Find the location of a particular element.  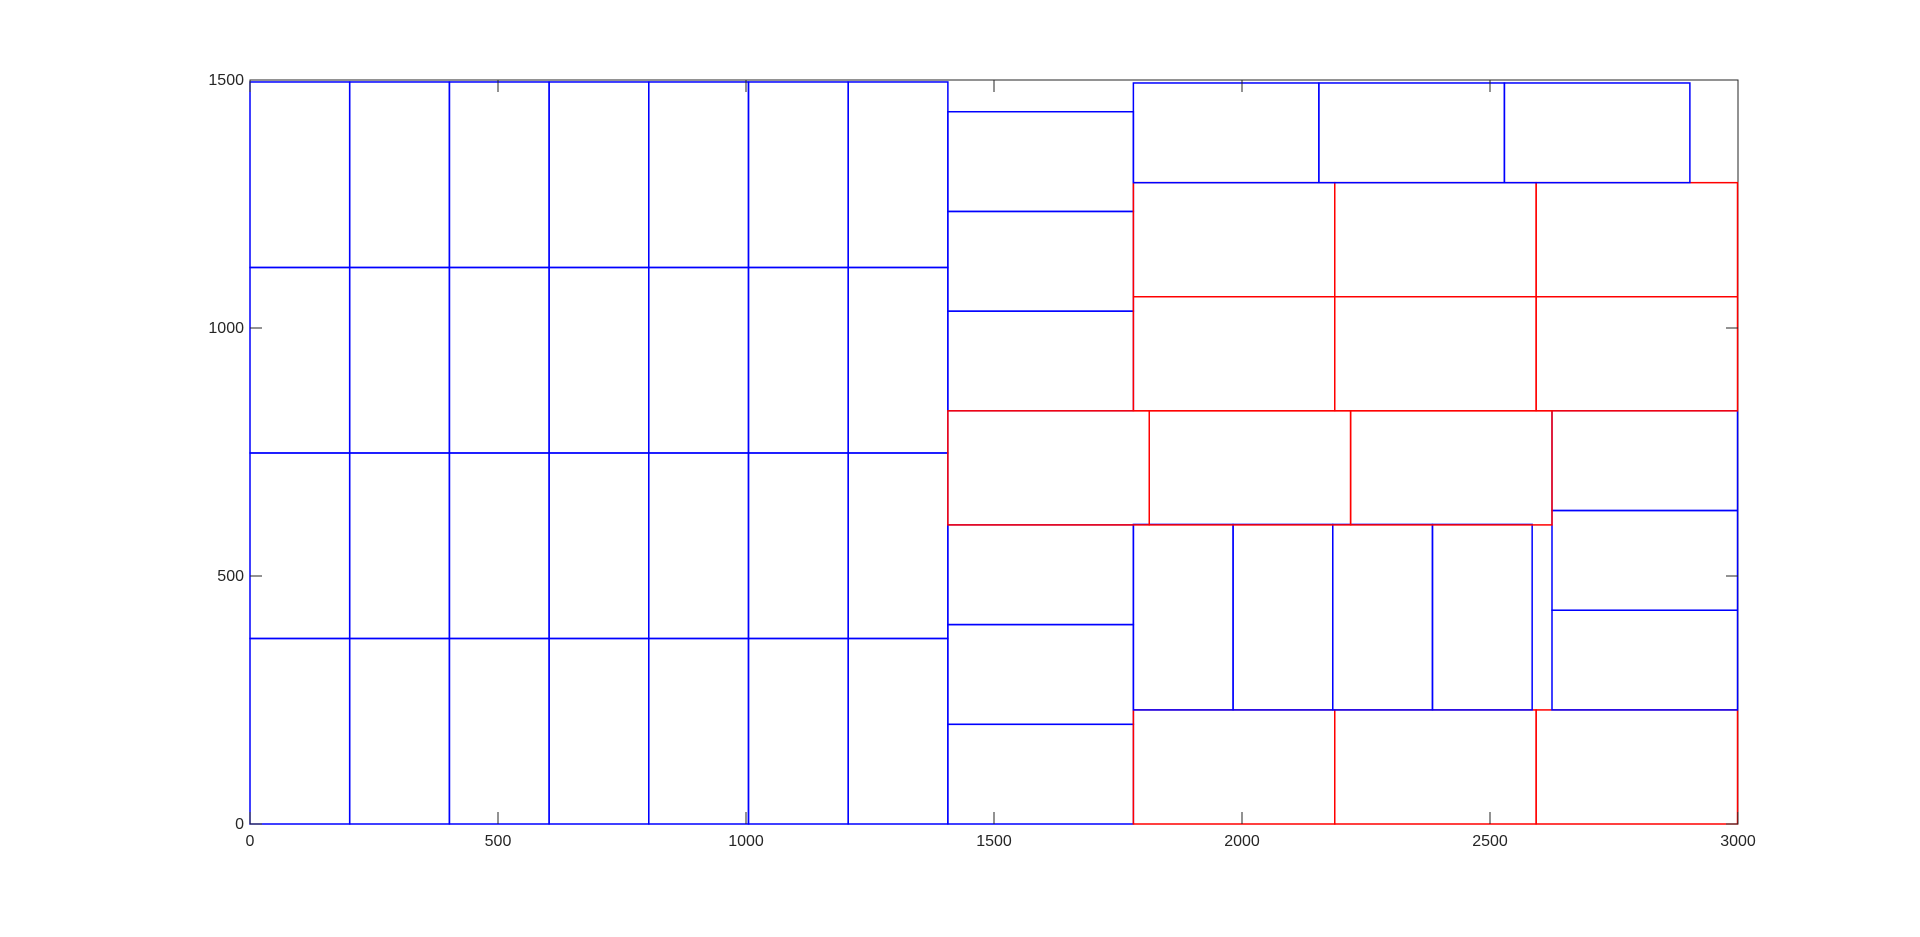

x-tick-label: 1000 is located at coordinates (746, 841).